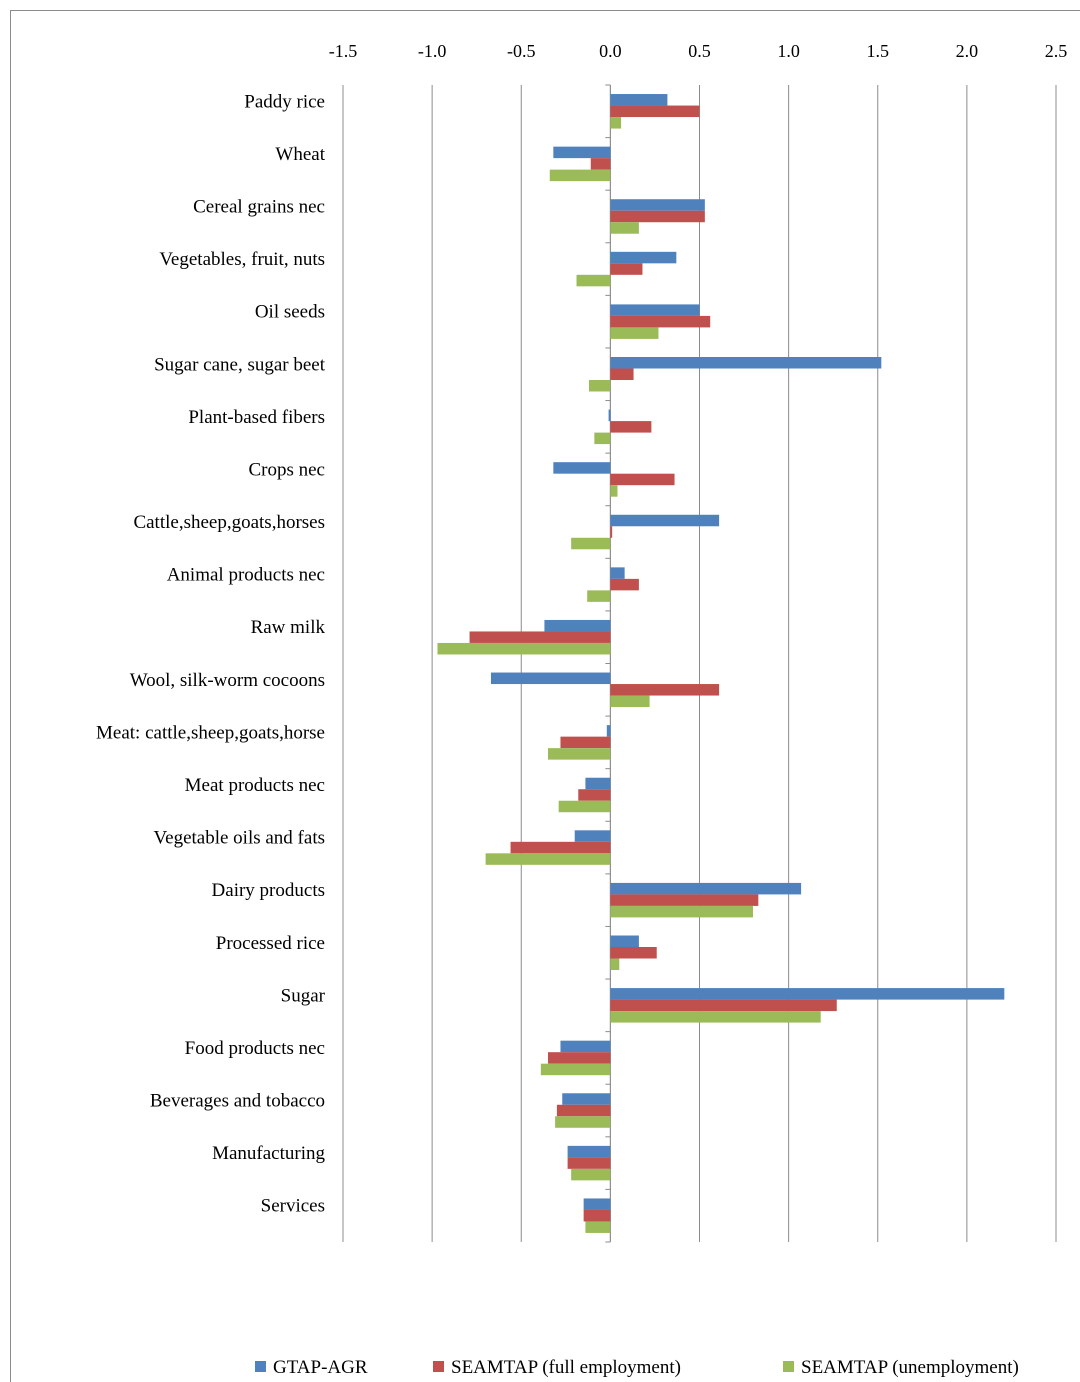  Describe the element at coordinates (255, 1048) in the screenshot. I see `category-label: Food products nec` at that location.